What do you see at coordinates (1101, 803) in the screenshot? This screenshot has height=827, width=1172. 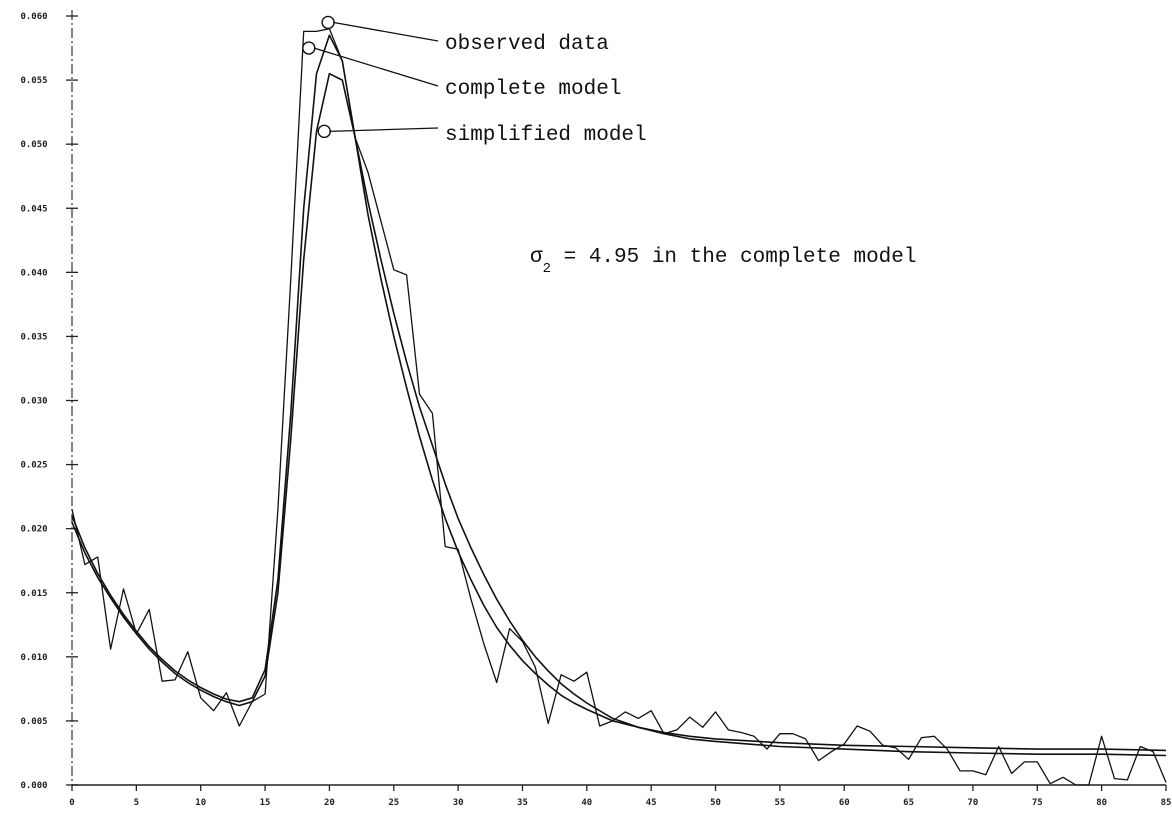 I see `x-tick-label: 80` at bounding box center [1101, 803].